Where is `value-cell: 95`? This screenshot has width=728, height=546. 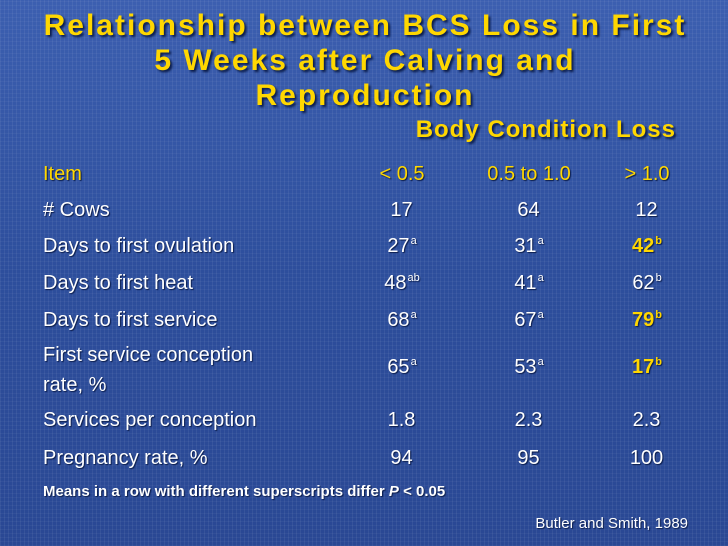 value-cell: 95 is located at coordinates (528, 458).